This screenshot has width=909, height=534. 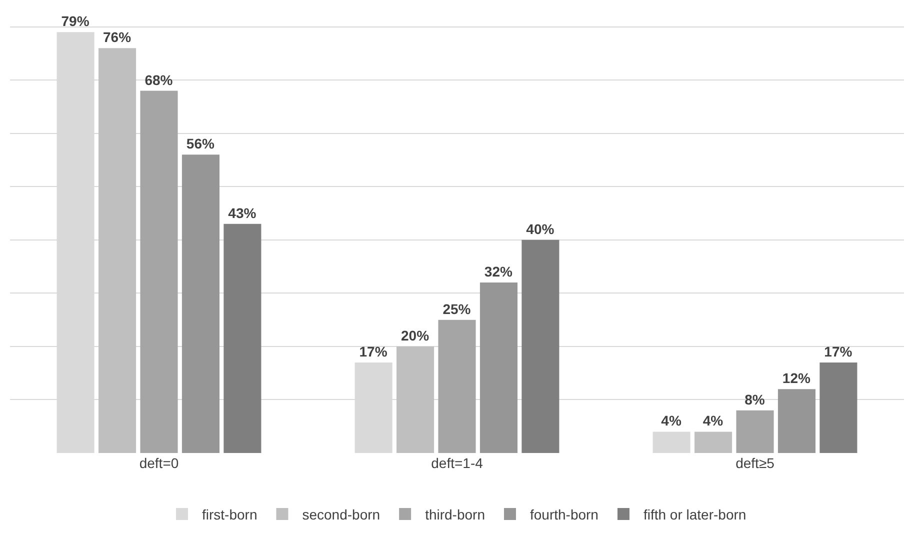 What do you see at coordinates (797, 378) in the screenshot?
I see `data-label: 12%` at bounding box center [797, 378].